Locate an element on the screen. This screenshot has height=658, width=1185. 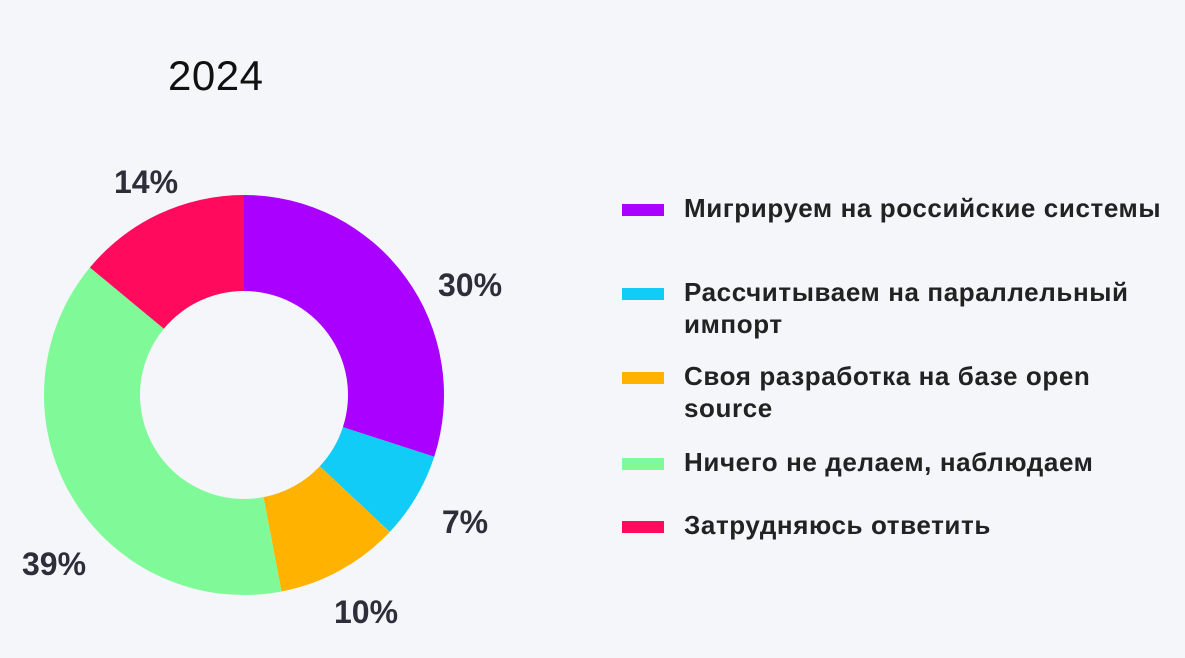
slice-observe is located at coordinates (162, 431).